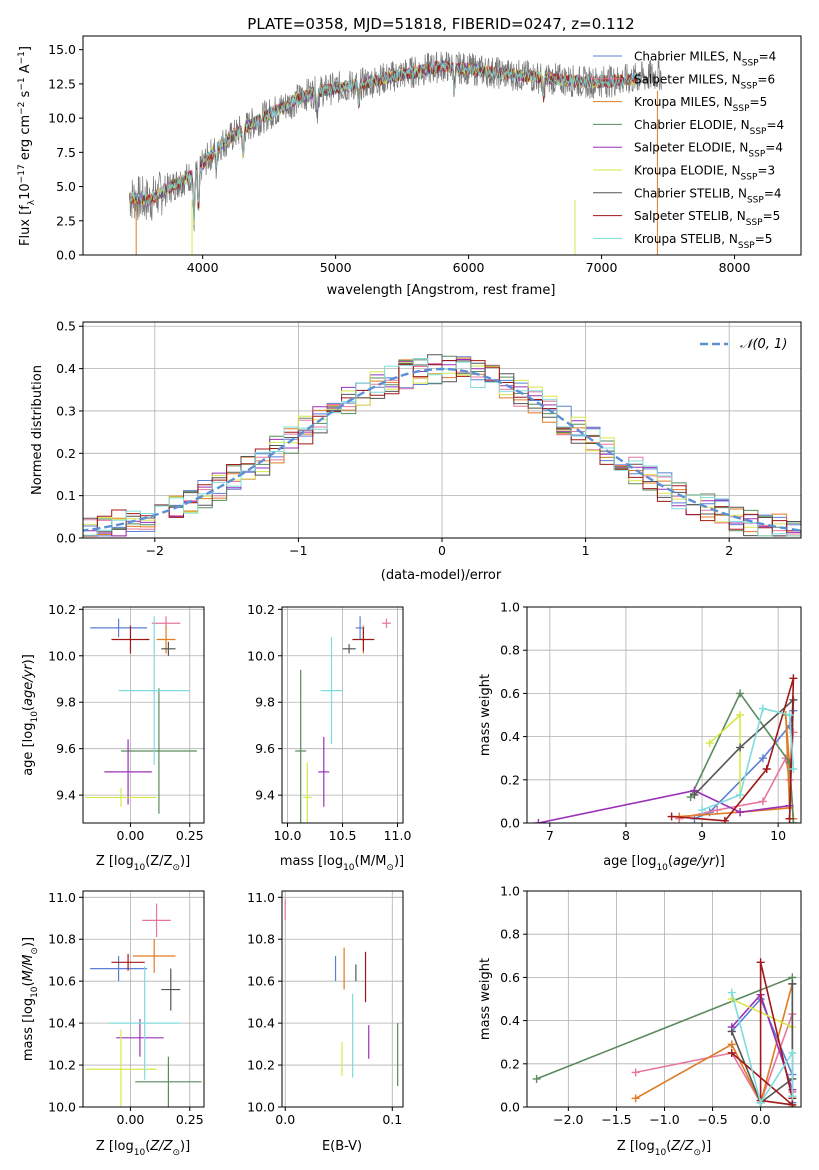  Describe the element at coordinates (773, 193) in the screenshot. I see `legend-label-chabrier_stelib-part: =4` at that location.